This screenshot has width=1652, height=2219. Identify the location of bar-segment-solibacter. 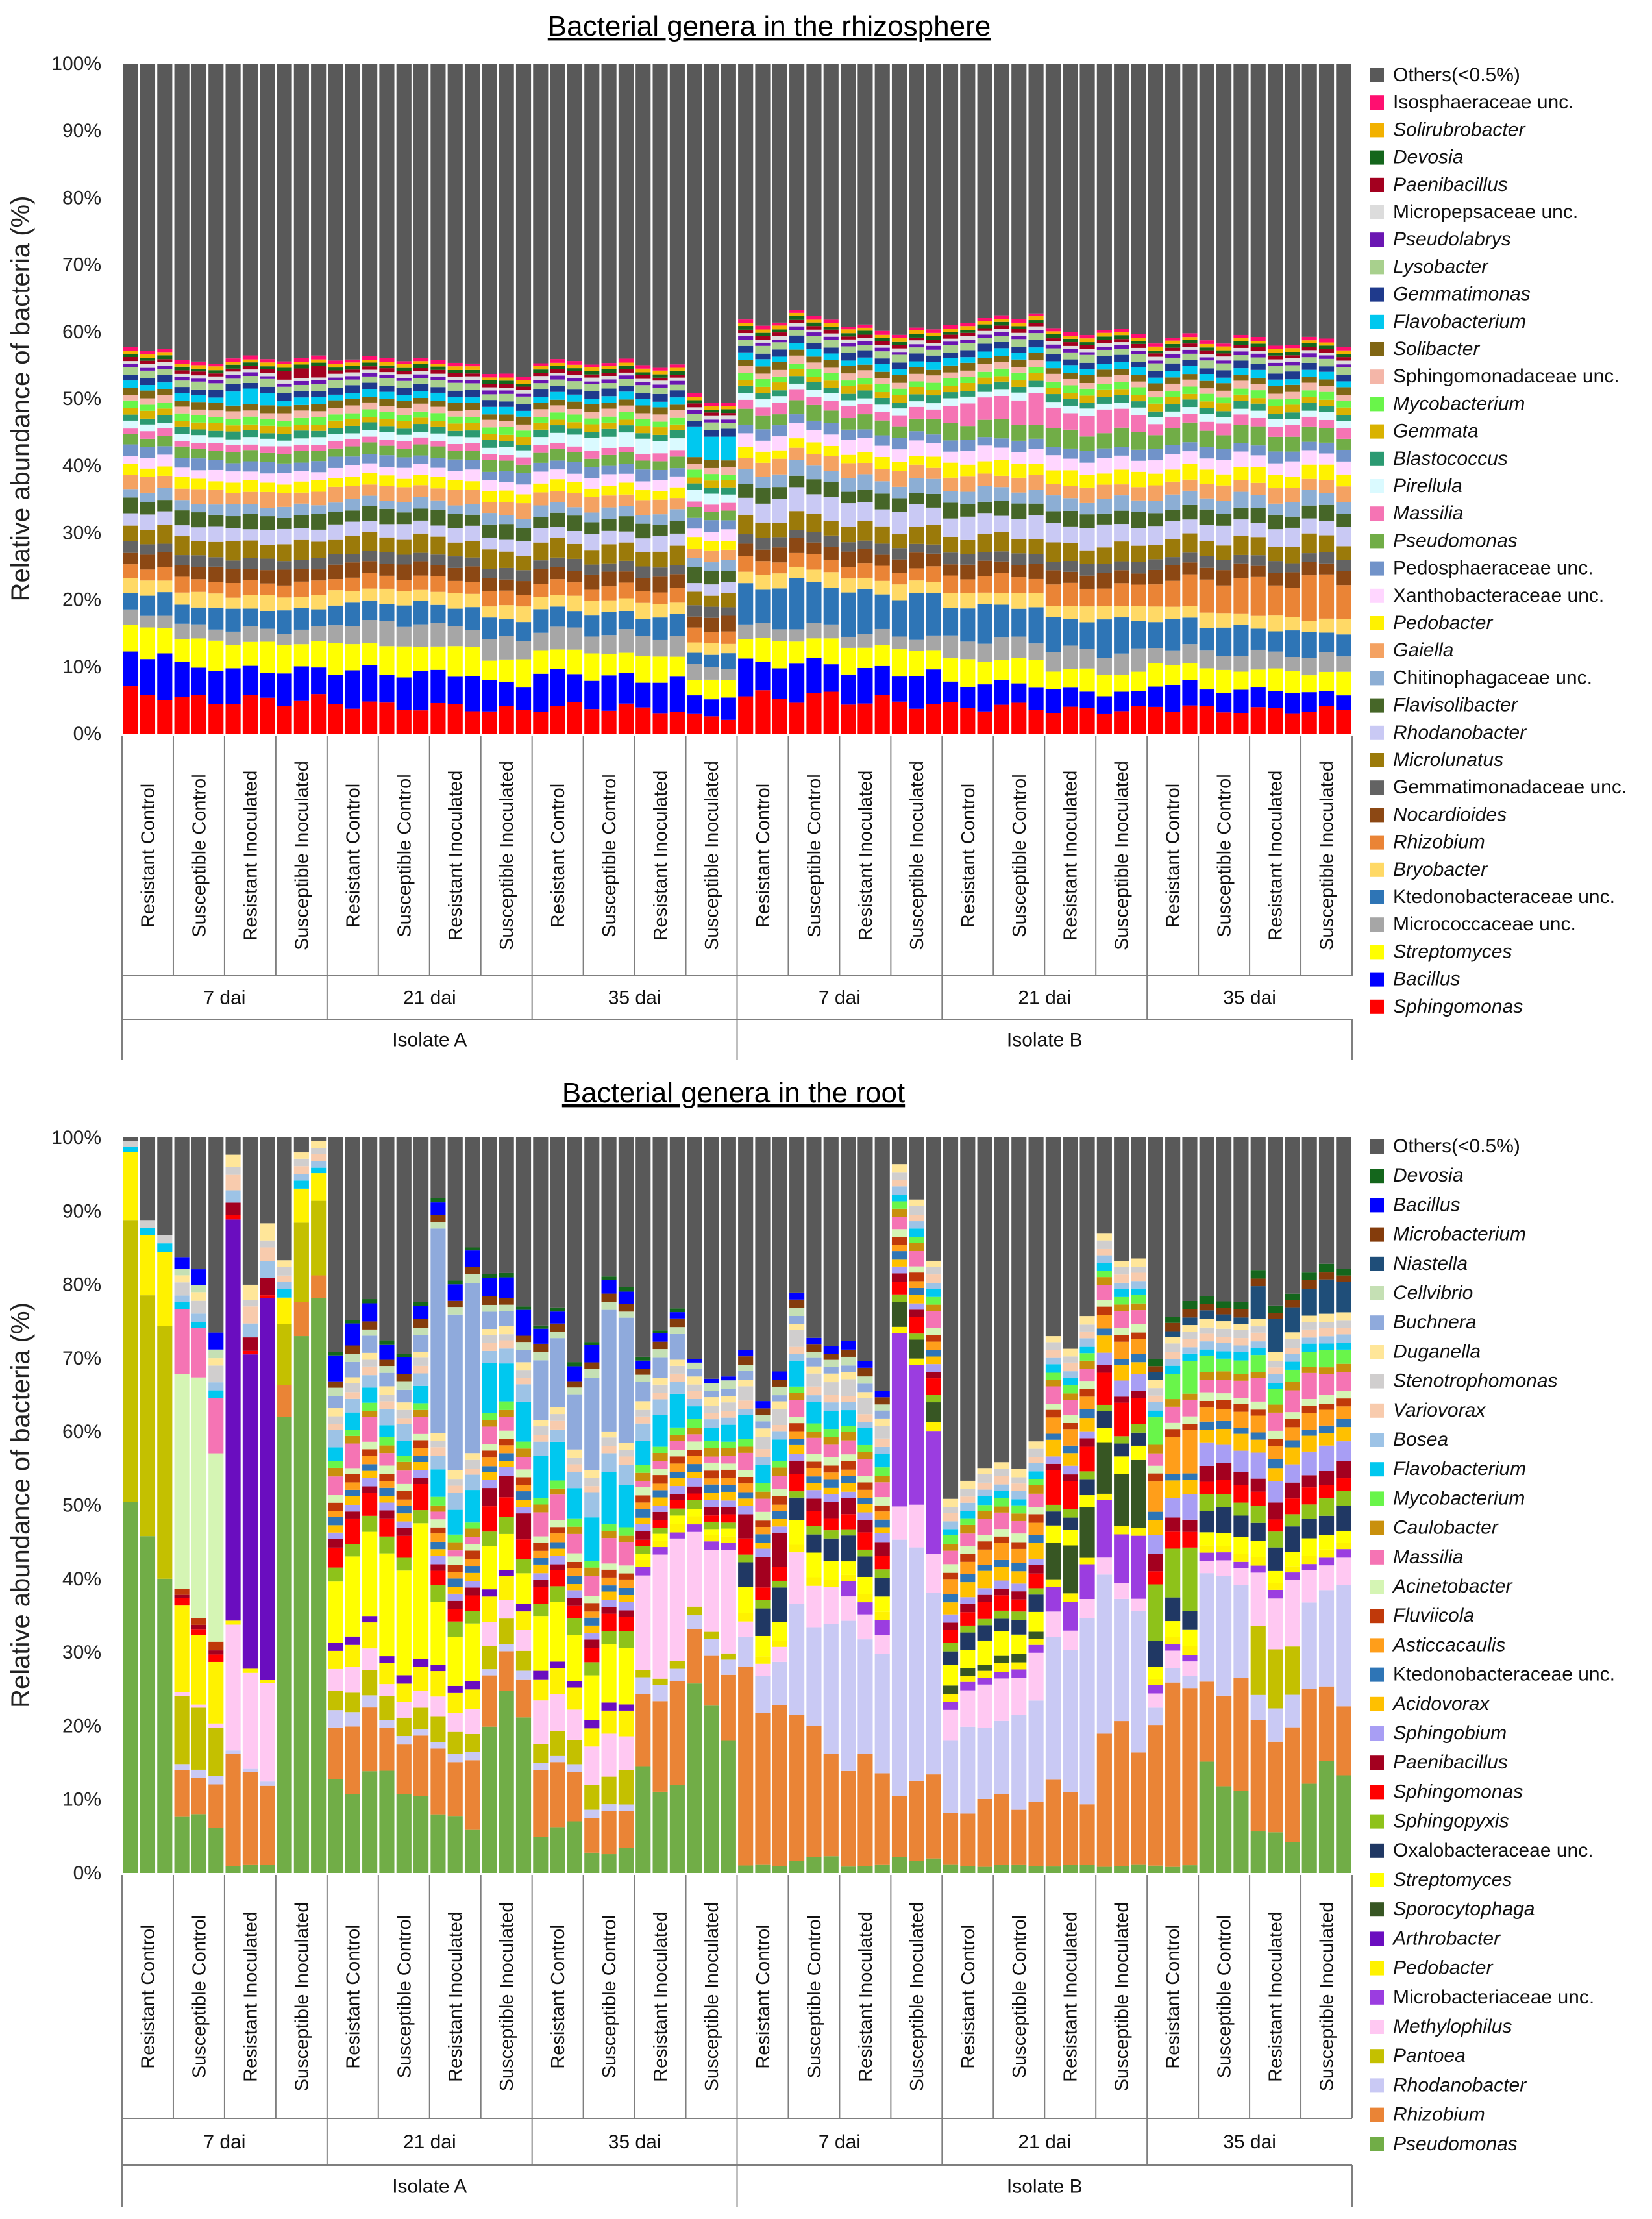
(694, 460).